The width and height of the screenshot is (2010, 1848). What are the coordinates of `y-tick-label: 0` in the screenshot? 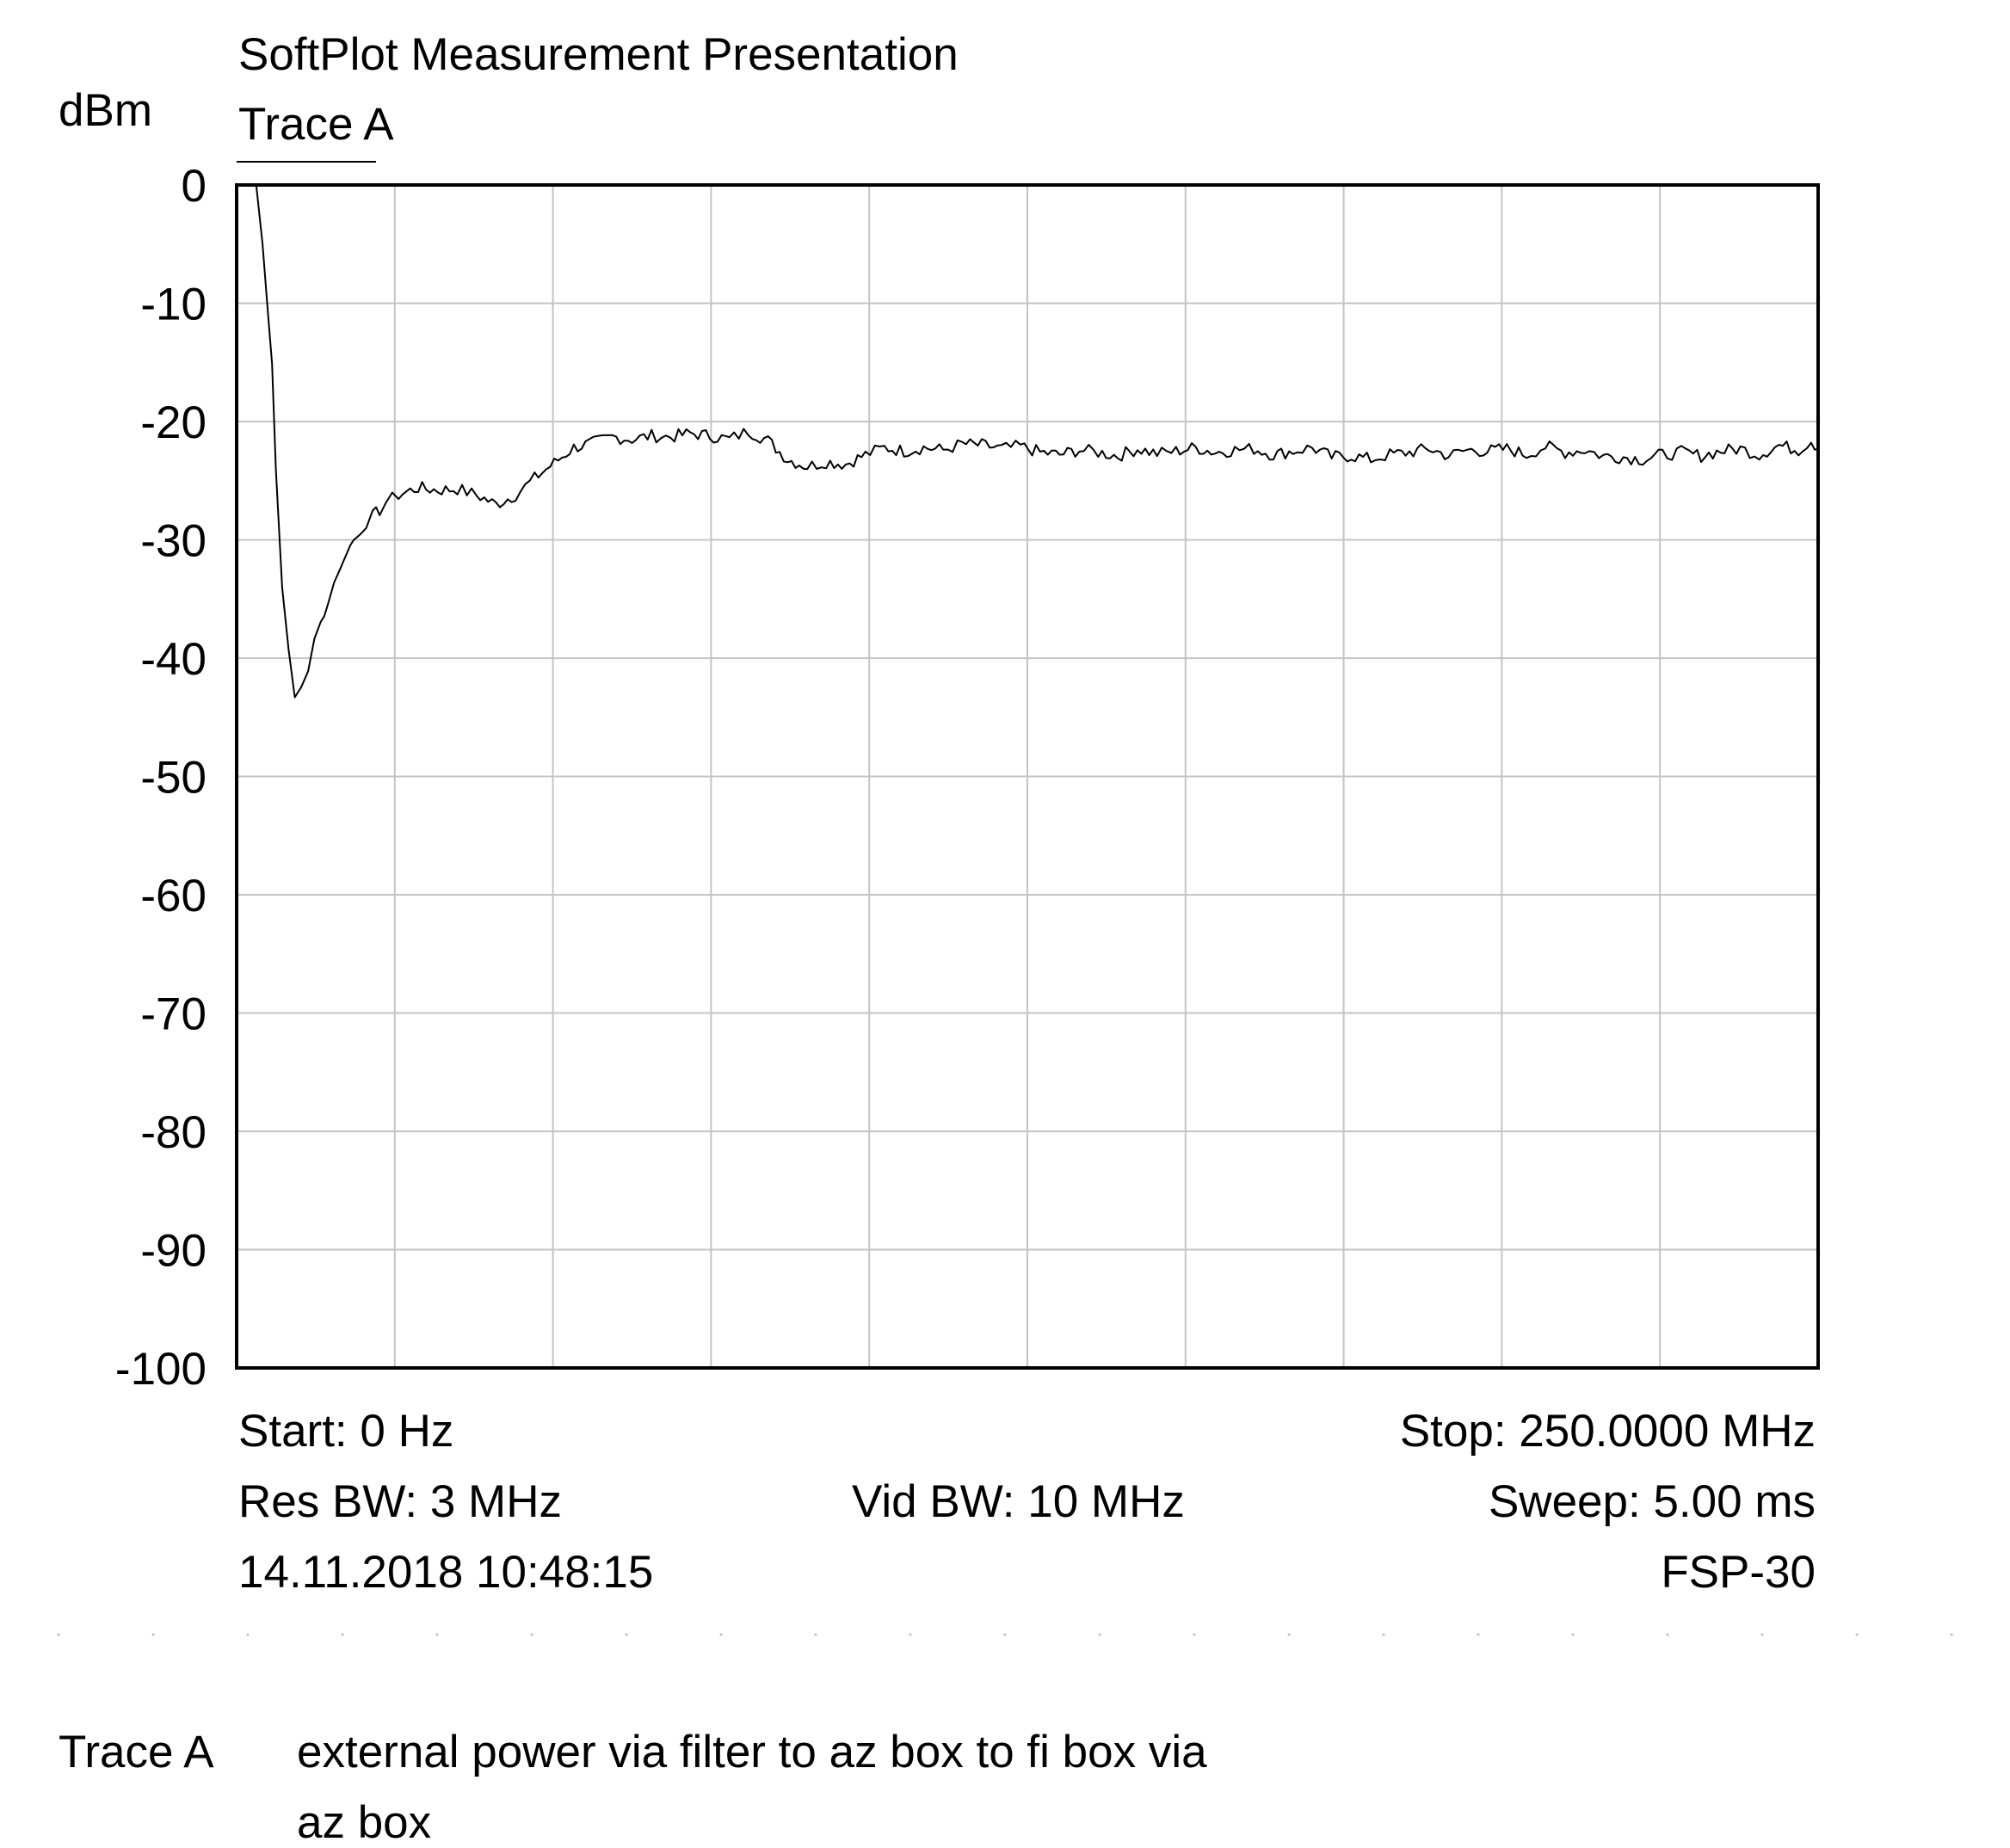 It's located at (195, 187).